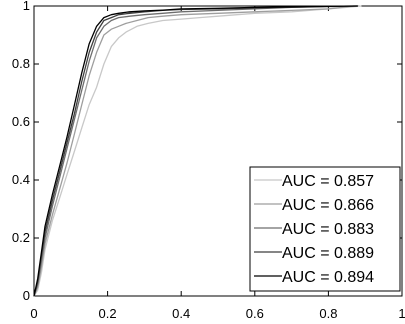 The height and width of the screenshot is (324, 405). What do you see at coordinates (328, 181) in the screenshot?
I see `legend-label: AUC = 0.857` at bounding box center [328, 181].